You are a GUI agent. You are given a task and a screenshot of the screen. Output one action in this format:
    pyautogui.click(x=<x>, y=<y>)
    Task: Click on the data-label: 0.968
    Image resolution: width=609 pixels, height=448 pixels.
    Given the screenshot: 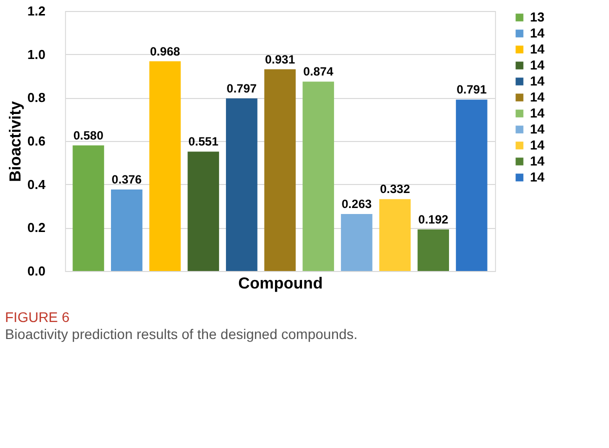 What is the action you would take?
    pyautogui.click(x=165, y=51)
    